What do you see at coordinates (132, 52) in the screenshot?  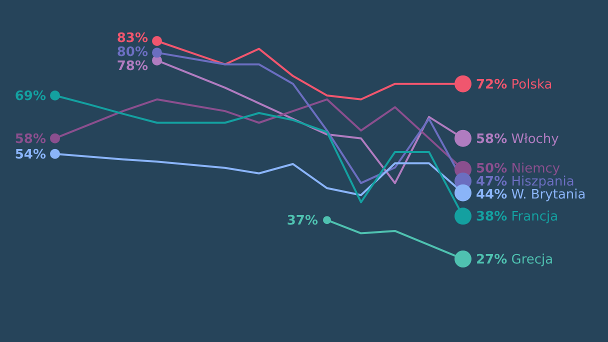 I see `data-label: 80%` at bounding box center [132, 52].